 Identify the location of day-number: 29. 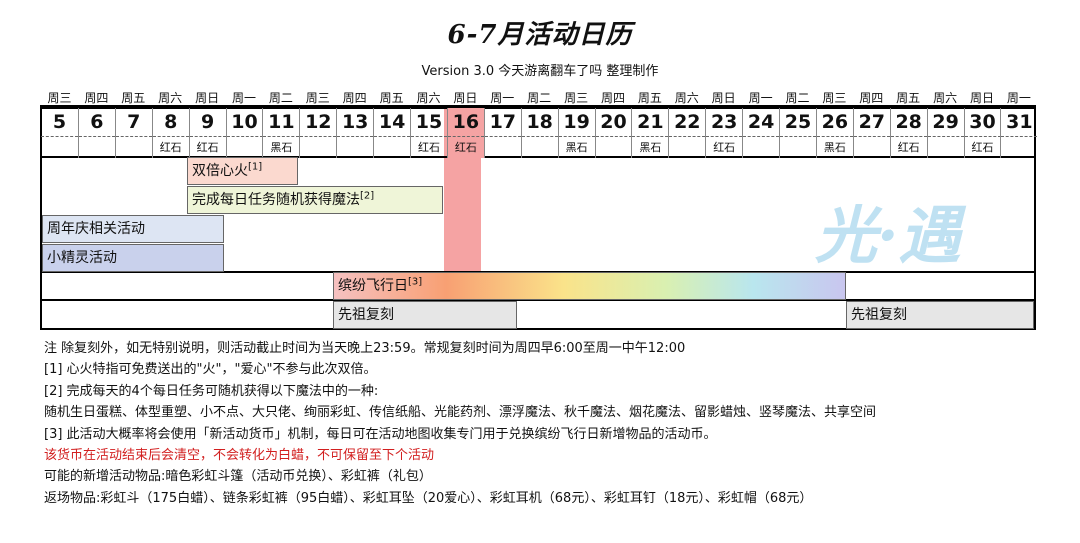
(945, 122).